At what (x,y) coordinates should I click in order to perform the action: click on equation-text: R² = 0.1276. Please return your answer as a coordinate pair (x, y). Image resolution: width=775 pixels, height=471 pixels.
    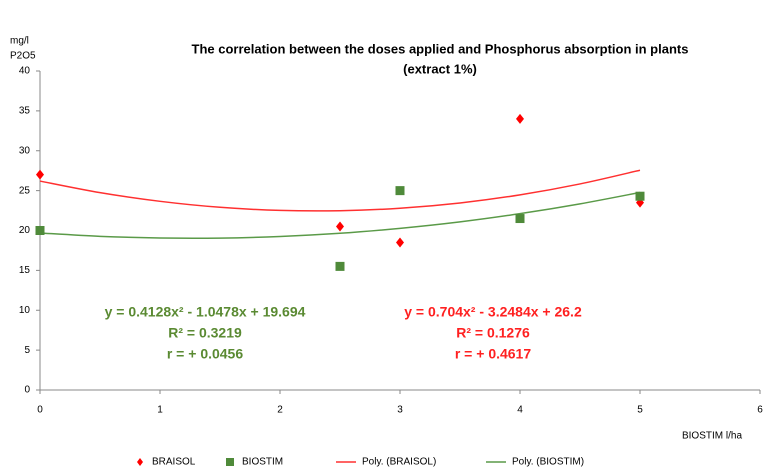
    Looking at the image, I should click on (493, 333).